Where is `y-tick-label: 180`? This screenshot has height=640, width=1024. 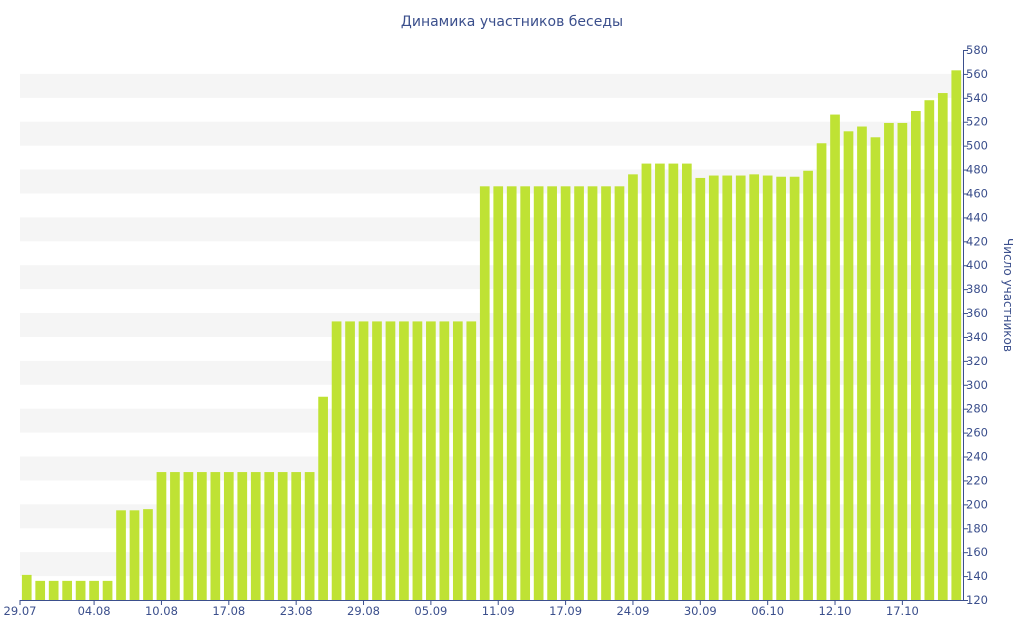 y-tick-label: 180 is located at coordinates (977, 528).